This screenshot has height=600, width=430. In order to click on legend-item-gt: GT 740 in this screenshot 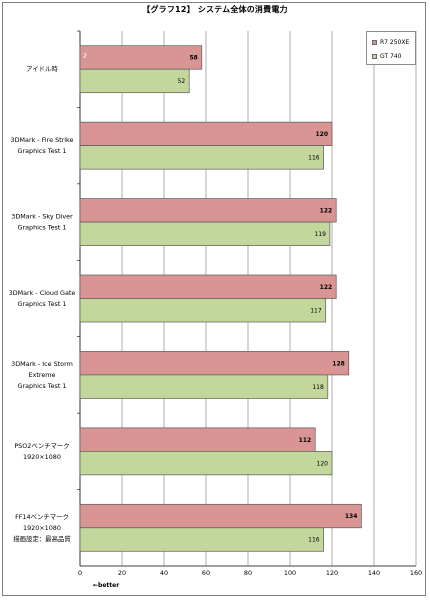, I will do `click(386, 56)`.